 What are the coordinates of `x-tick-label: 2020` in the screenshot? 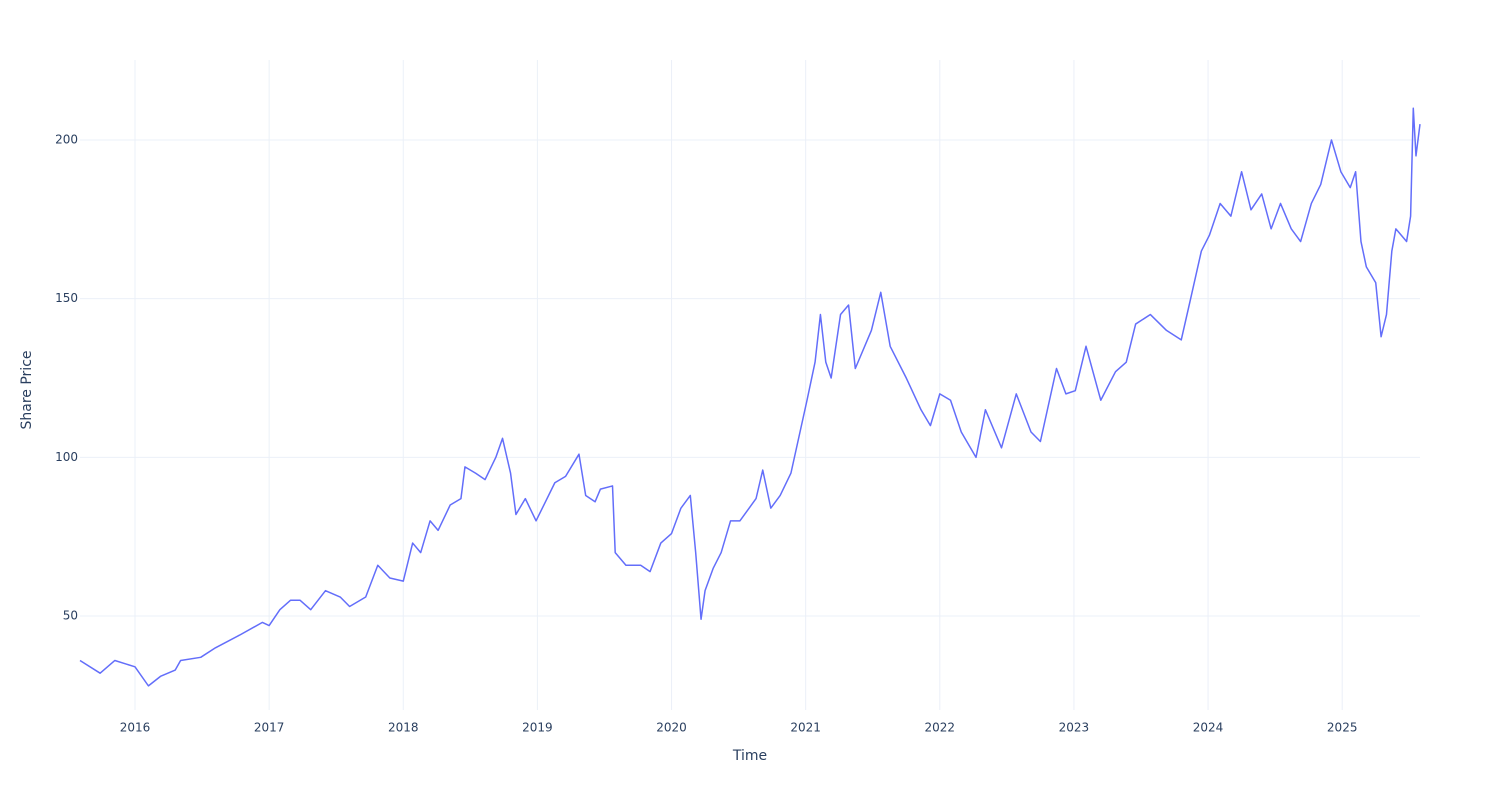 It's located at (671, 728).